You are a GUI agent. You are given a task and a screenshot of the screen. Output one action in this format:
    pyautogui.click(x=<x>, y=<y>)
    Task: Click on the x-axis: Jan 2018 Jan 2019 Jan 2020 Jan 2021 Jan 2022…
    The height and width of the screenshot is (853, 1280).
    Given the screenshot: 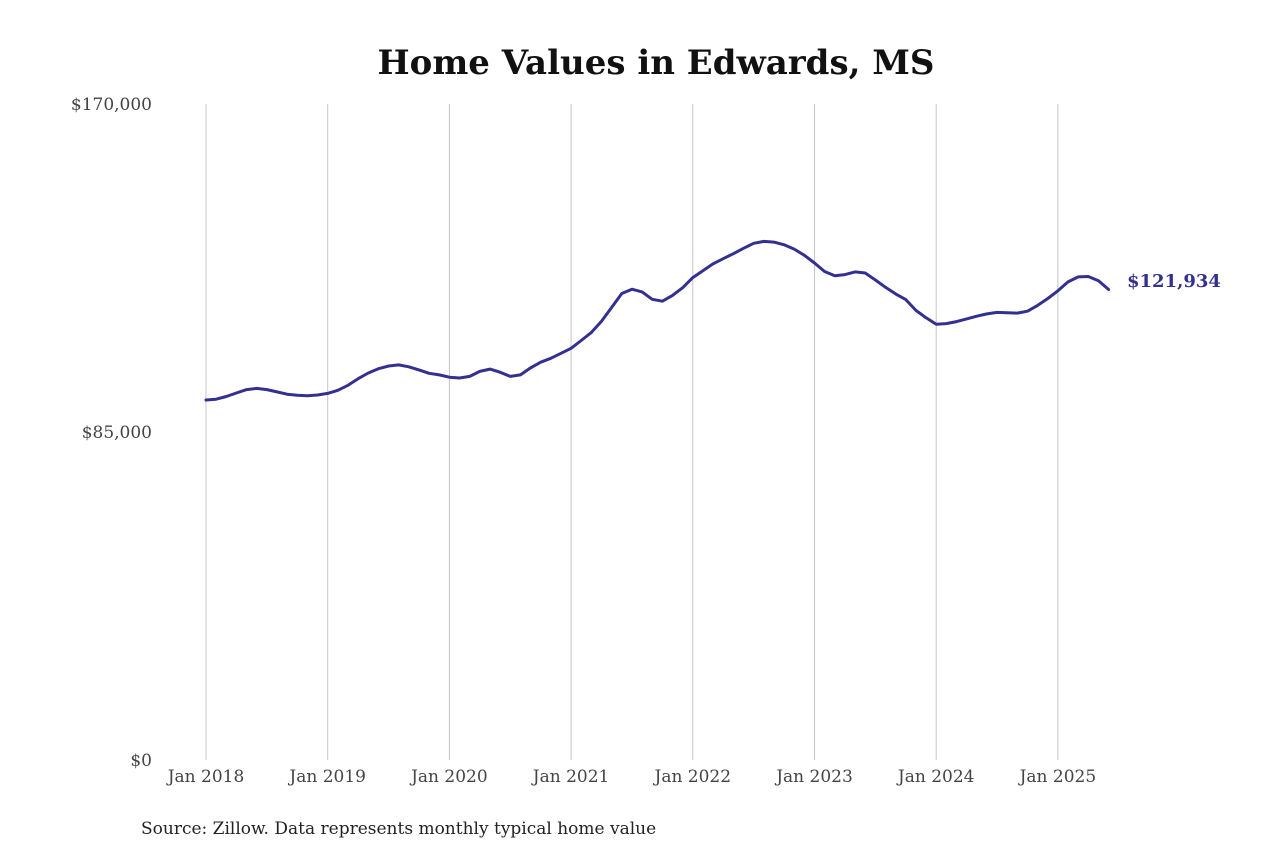 What is the action you would take?
    pyautogui.click(x=631, y=777)
    